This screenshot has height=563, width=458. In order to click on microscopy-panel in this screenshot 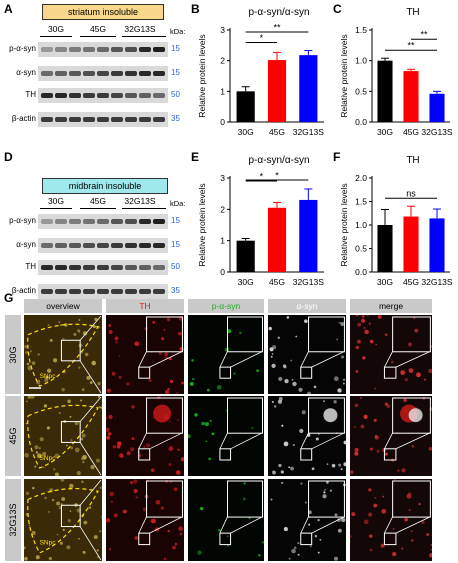, I will do `click(226, 520)`.